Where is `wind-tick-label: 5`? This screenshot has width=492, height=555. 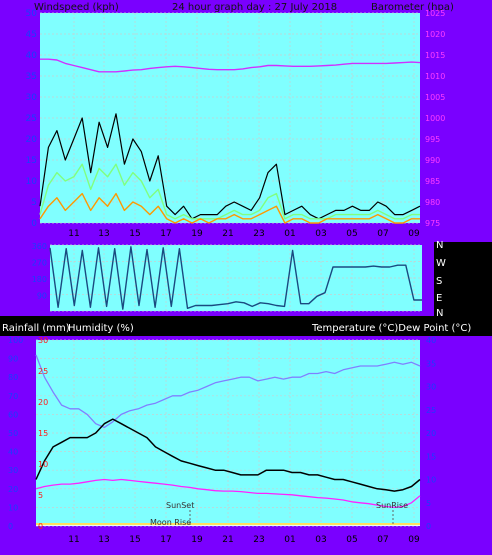
wind-tick-label: 5 is located at coordinates (34, 203).